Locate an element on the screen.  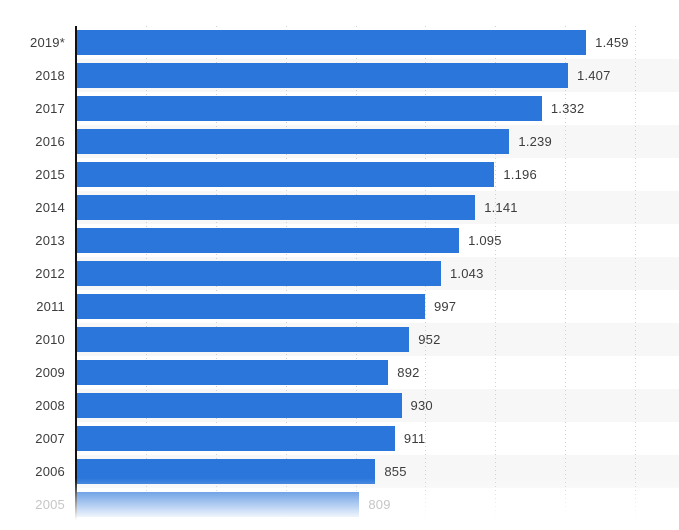
category-label: 2006 is located at coordinates (50, 471).